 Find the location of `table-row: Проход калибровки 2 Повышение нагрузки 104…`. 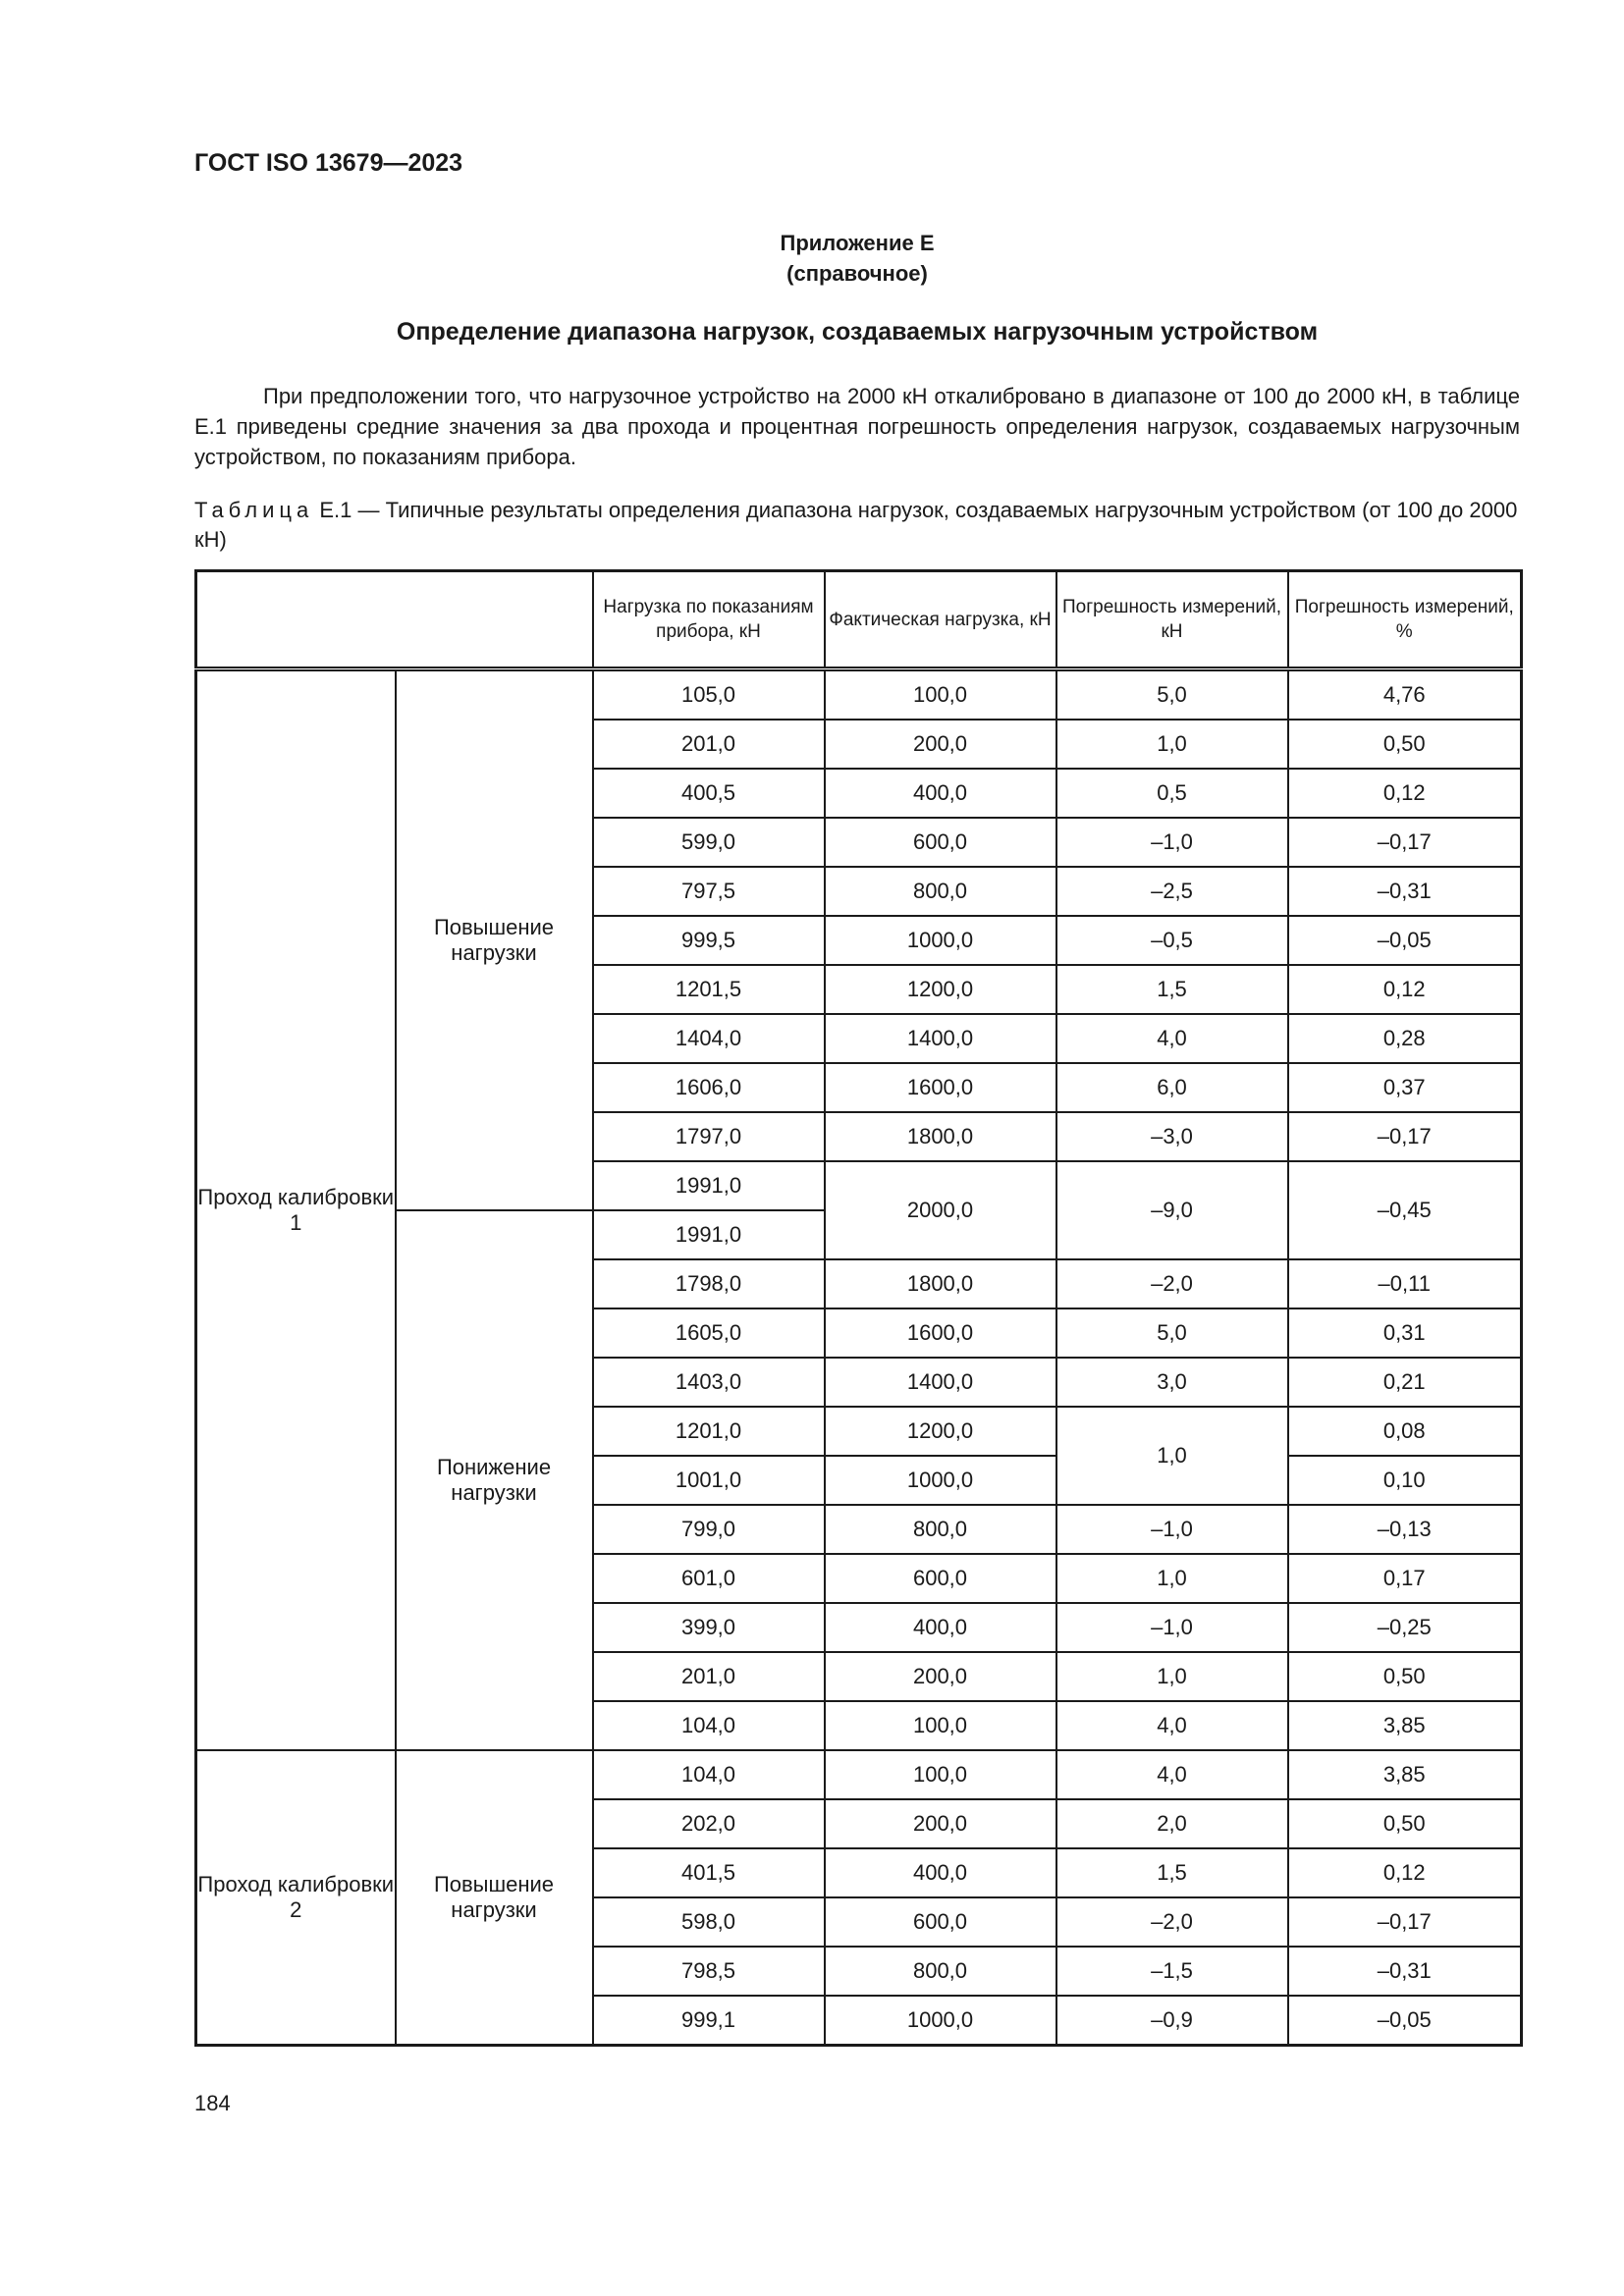

table-row: Проход калибровки 2 Повышение нагрузки 104… is located at coordinates (858, 1898).